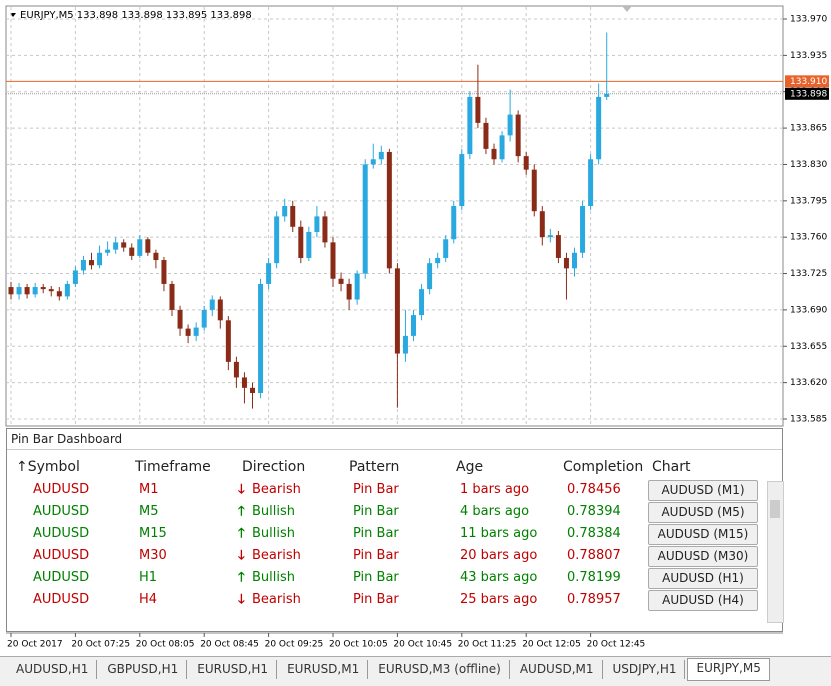  Describe the element at coordinates (703, 534) in the screenshot. I see `chart-button: AUDUSD (M15)` at that location.